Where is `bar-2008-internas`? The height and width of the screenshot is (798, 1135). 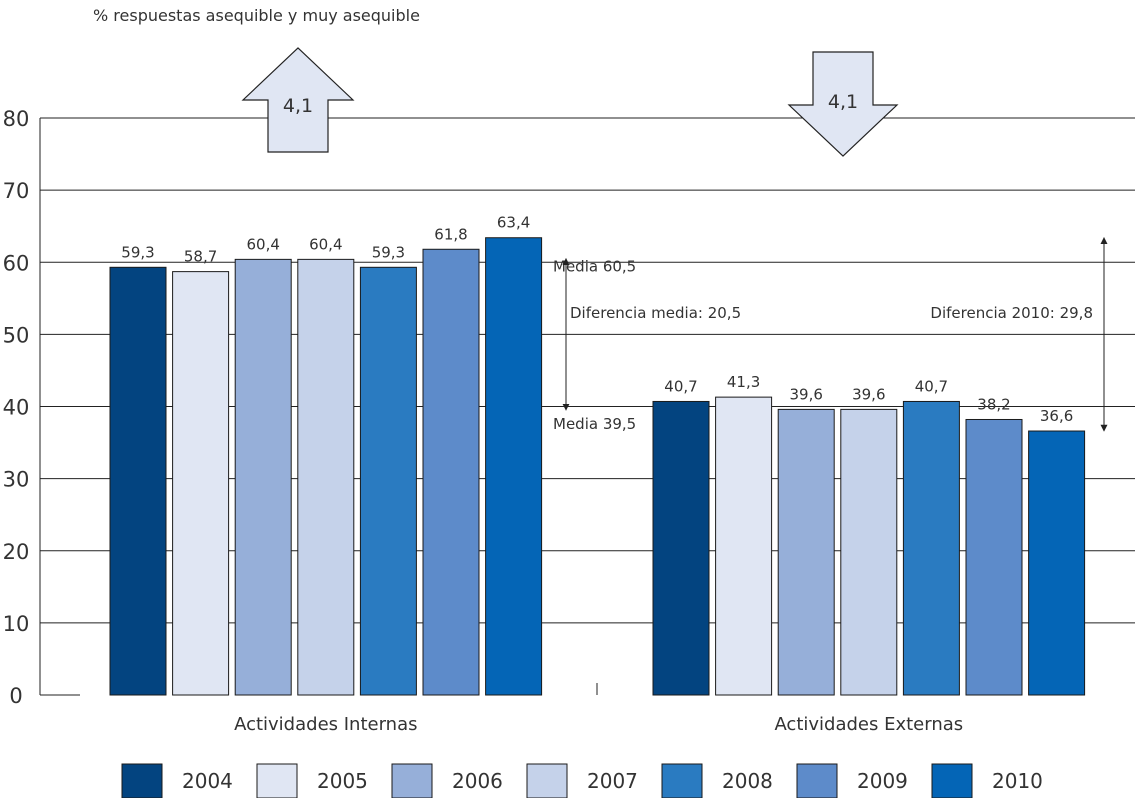 bar-2008-internas is located at coordinates (388, 481).